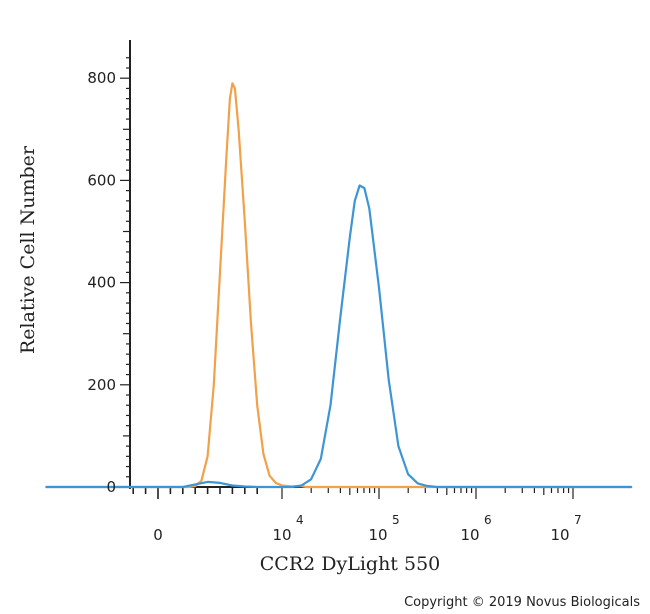  What do you see at coordinates (101, 385) in the screenshot?
I see `y-tick-label: 200` at bounding box center [101, 385].